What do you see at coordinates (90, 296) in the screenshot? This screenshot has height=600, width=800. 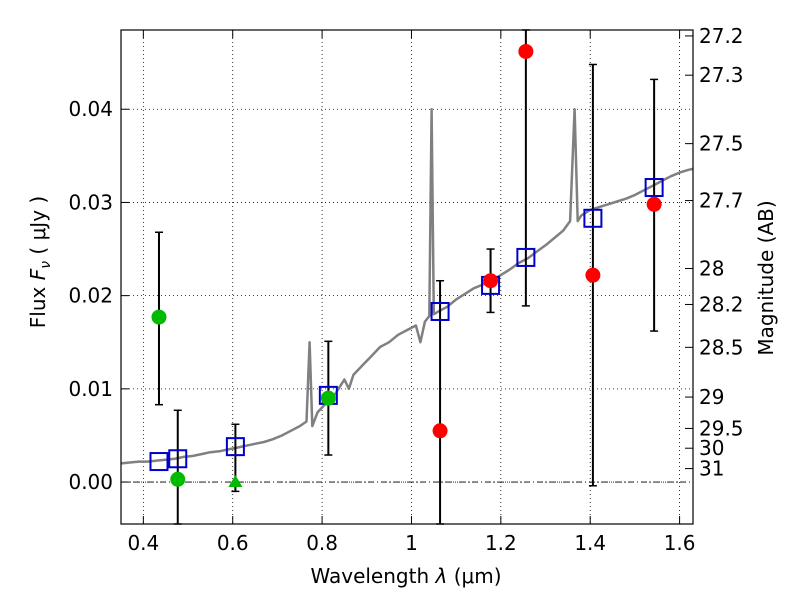 I see `y-tick-label: 0.02` at bounding box center [90, 296].